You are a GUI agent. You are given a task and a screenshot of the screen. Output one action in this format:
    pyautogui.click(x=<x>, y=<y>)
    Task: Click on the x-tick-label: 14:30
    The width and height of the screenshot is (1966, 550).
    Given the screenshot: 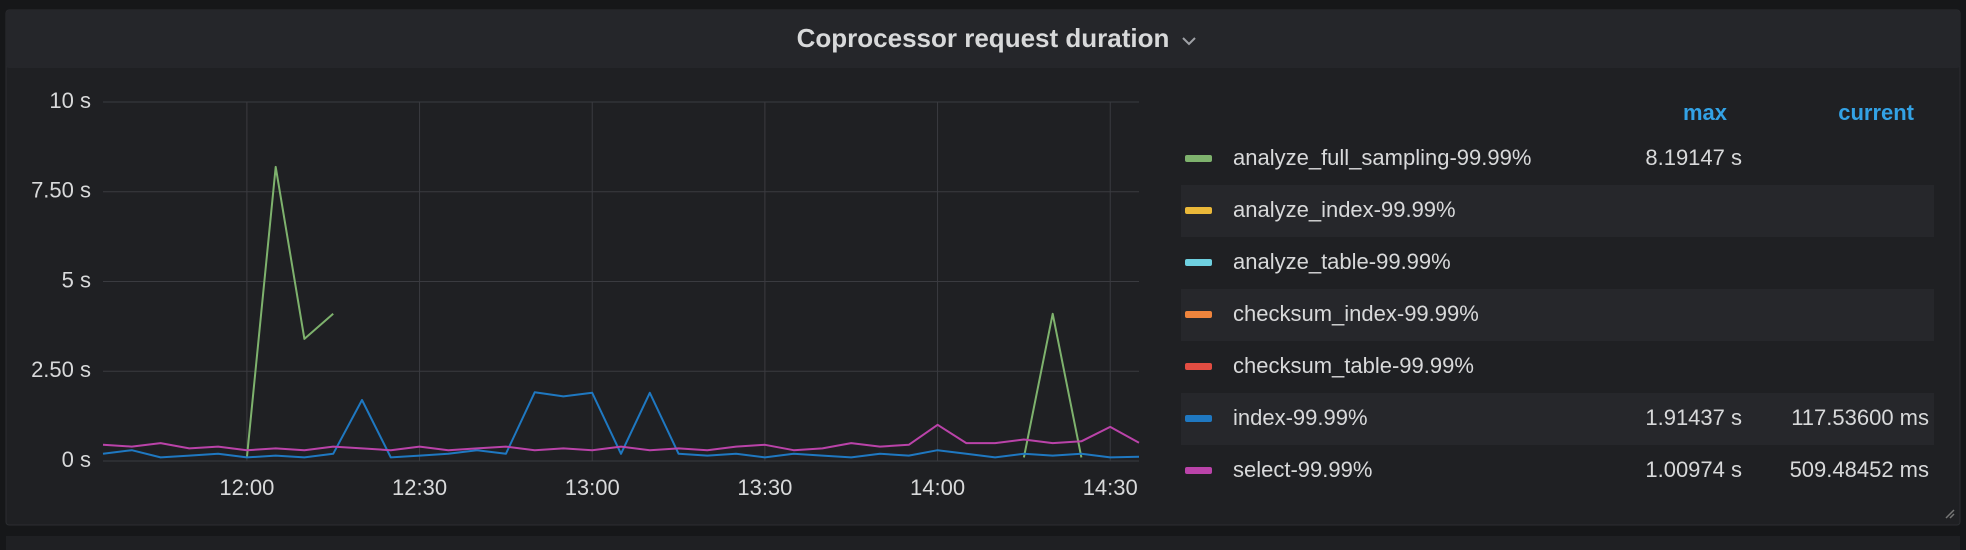 What is the action you would take?
    pyautogui.click(x=1110, y=487)
    